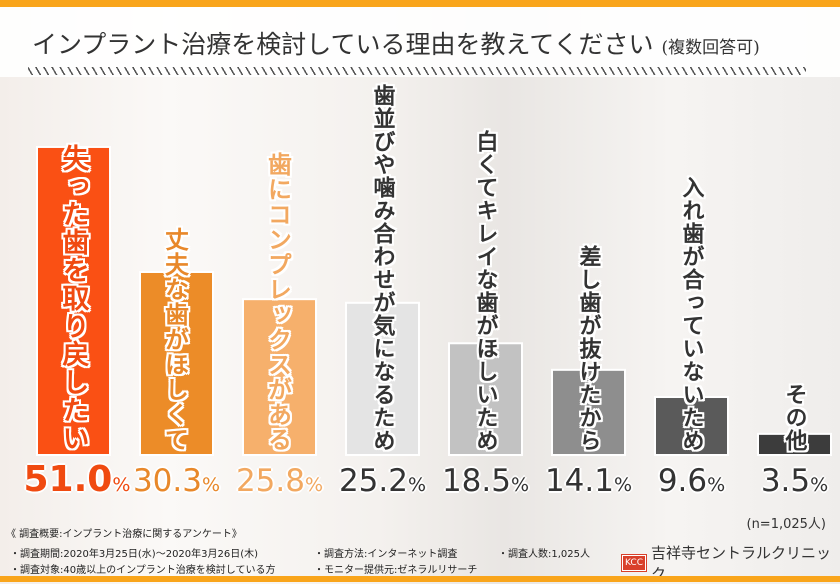  Describe the element at coordinates (382, 268) in the screenshot. I see `category-label: 歯並びや噛み合わせが気になるため` at that location.